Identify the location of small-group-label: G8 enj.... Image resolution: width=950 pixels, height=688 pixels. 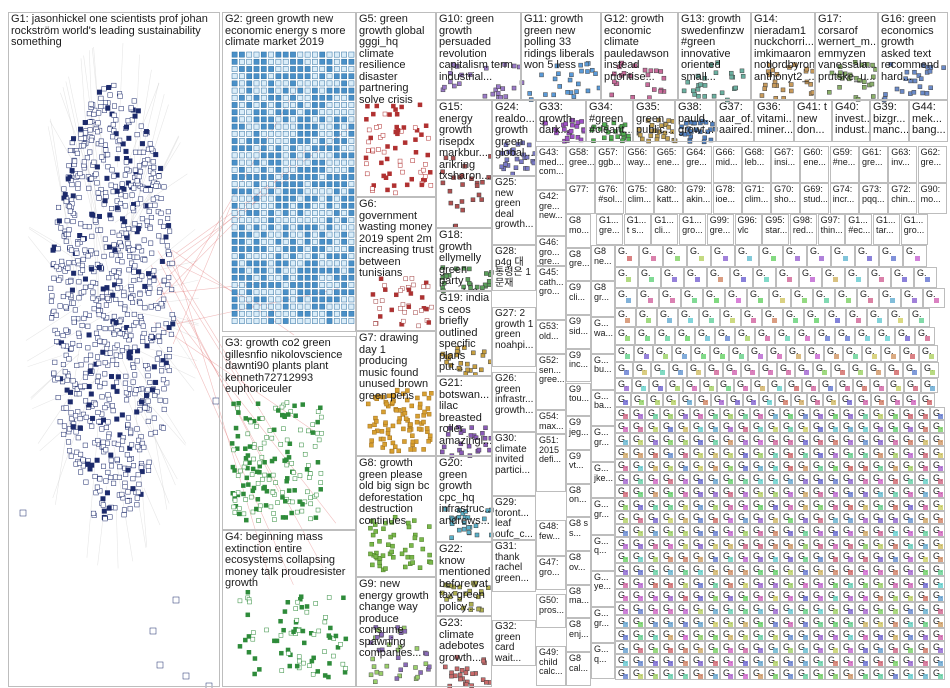
(579, 629).